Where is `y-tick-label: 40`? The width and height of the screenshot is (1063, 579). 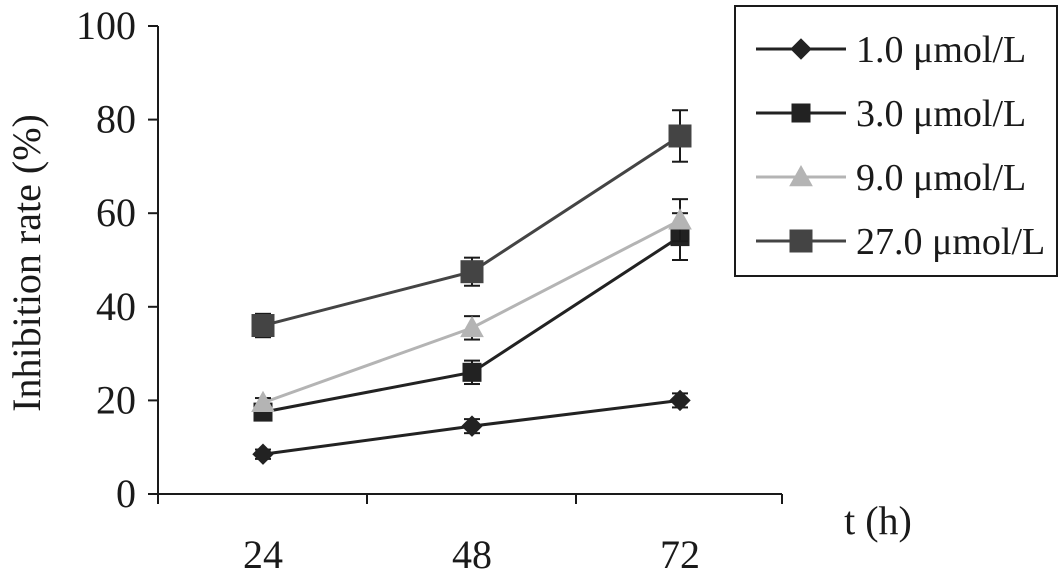 y-tick-label: 40 is located at coordinates (116, 306).